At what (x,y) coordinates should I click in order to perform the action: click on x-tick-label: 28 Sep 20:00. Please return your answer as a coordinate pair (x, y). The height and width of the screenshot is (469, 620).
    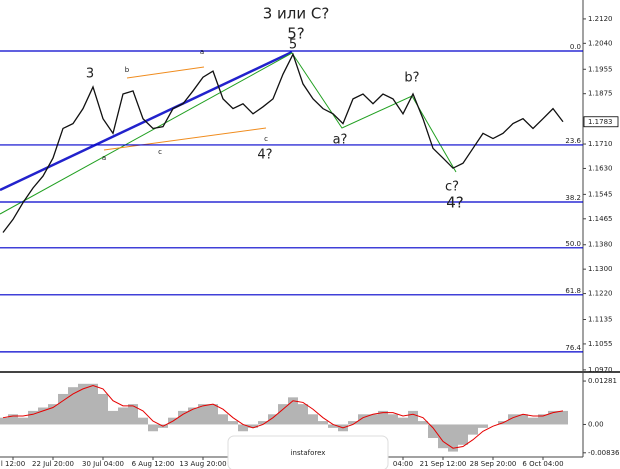
    Looking at the image, I should click on (493, 464).